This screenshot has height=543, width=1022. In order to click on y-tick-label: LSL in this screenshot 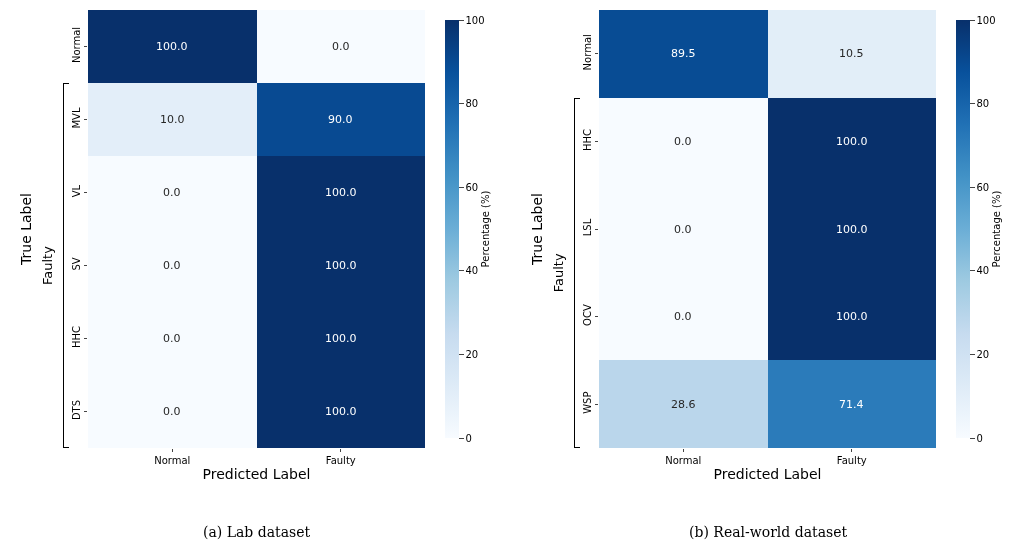, I will do `click(587, 227)`.